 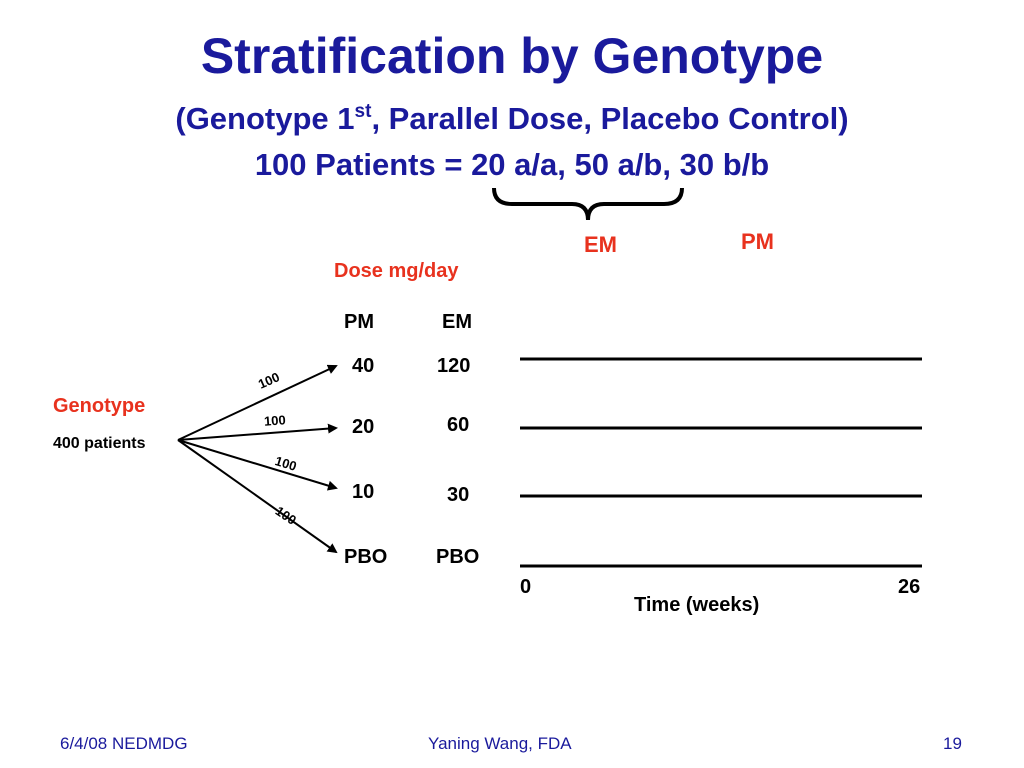 I want to click on genotype-label: Genotype, so click(x=99, y=406).